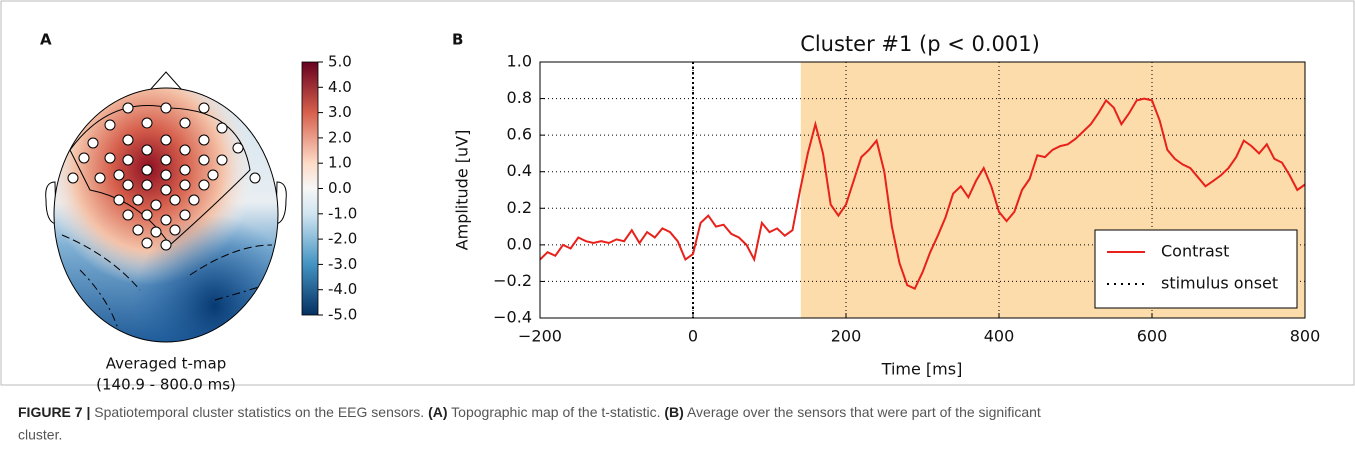 The image size is (1355, 467). Describe the element at coordinates (1152, 336) in the screenshot. I see `x-tick-label: 600` at that location.